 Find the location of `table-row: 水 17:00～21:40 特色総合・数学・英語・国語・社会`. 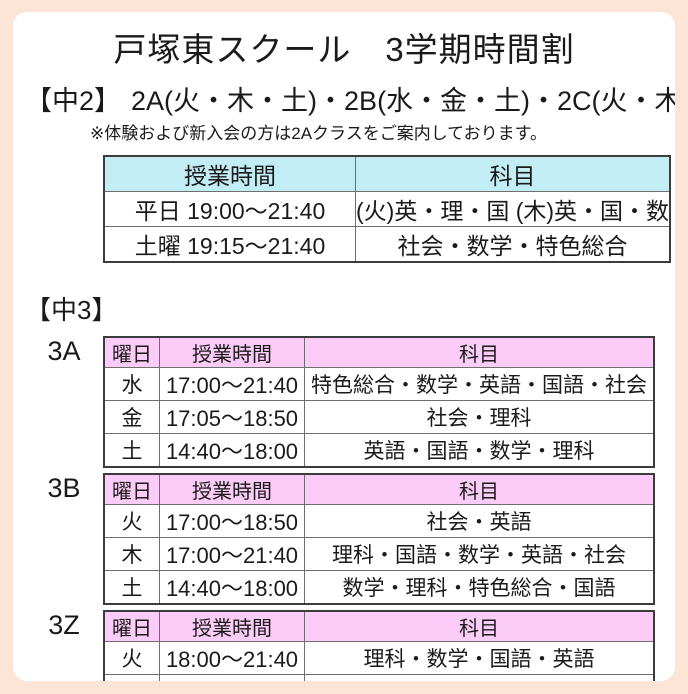

table-row: 水 17:00～21:40 特色総合・数学・英語・国語・社会 is located at coordinates (379, 384).